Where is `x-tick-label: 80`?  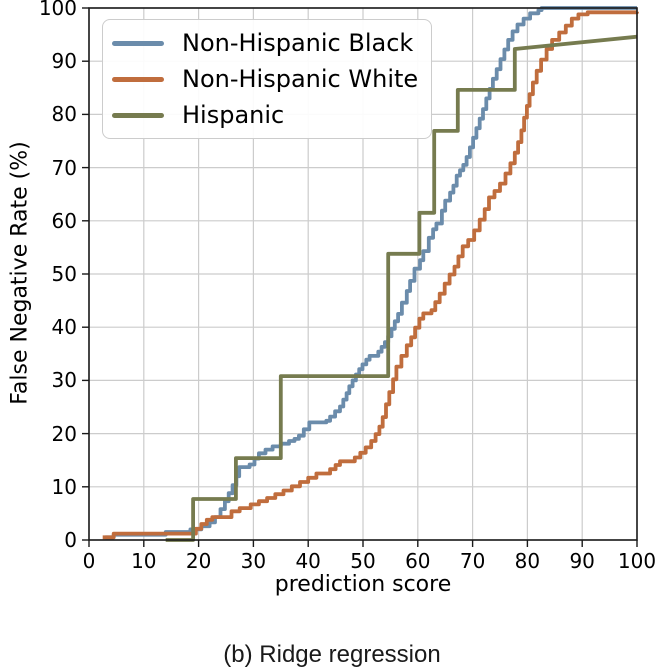 x-tick-label: 80 is located at coordinates (527, 561).